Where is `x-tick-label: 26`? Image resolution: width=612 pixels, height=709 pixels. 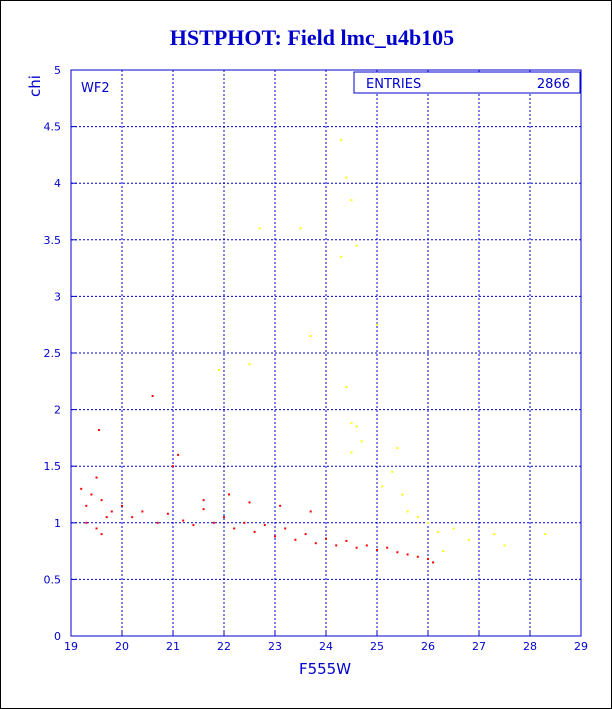 x-tick-label: 26 is located at coordinates (428, 646).